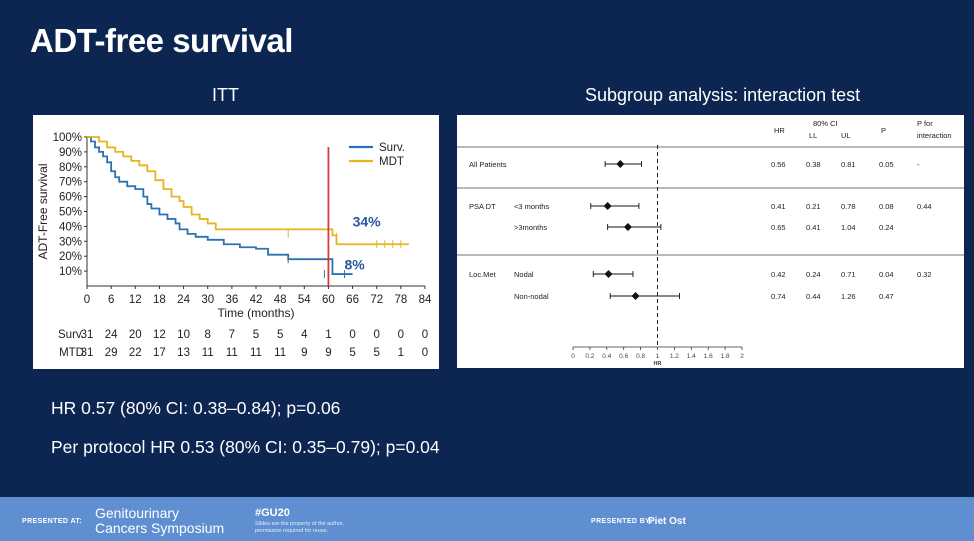 The width and height of the screenshot is (974, 541). What do you see at coordinates (886, 296) in the screenshot?
I see `forest-p-value: 0.47` at bounding box center [886, 296].